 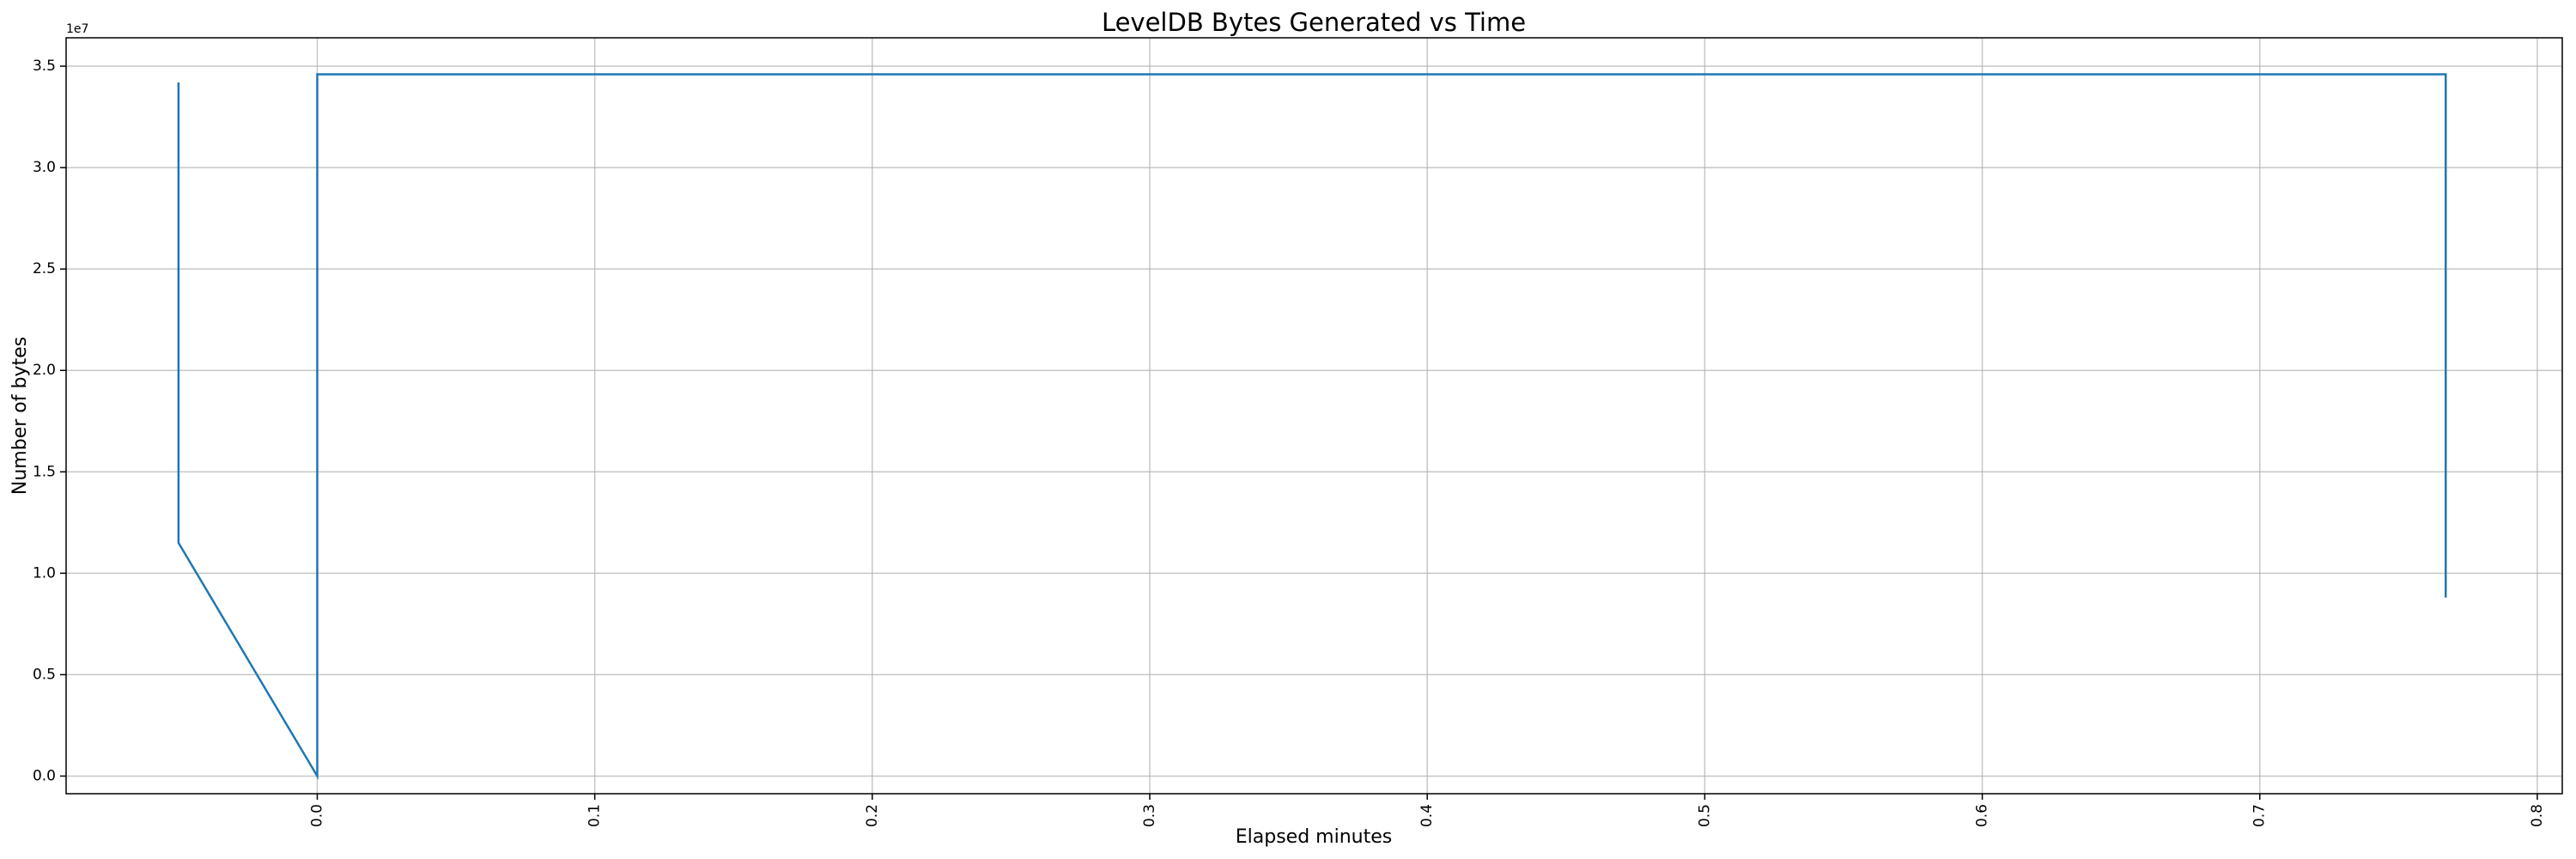 I want to click on y-offset-label: 1e7, so click(x=77, y=29).